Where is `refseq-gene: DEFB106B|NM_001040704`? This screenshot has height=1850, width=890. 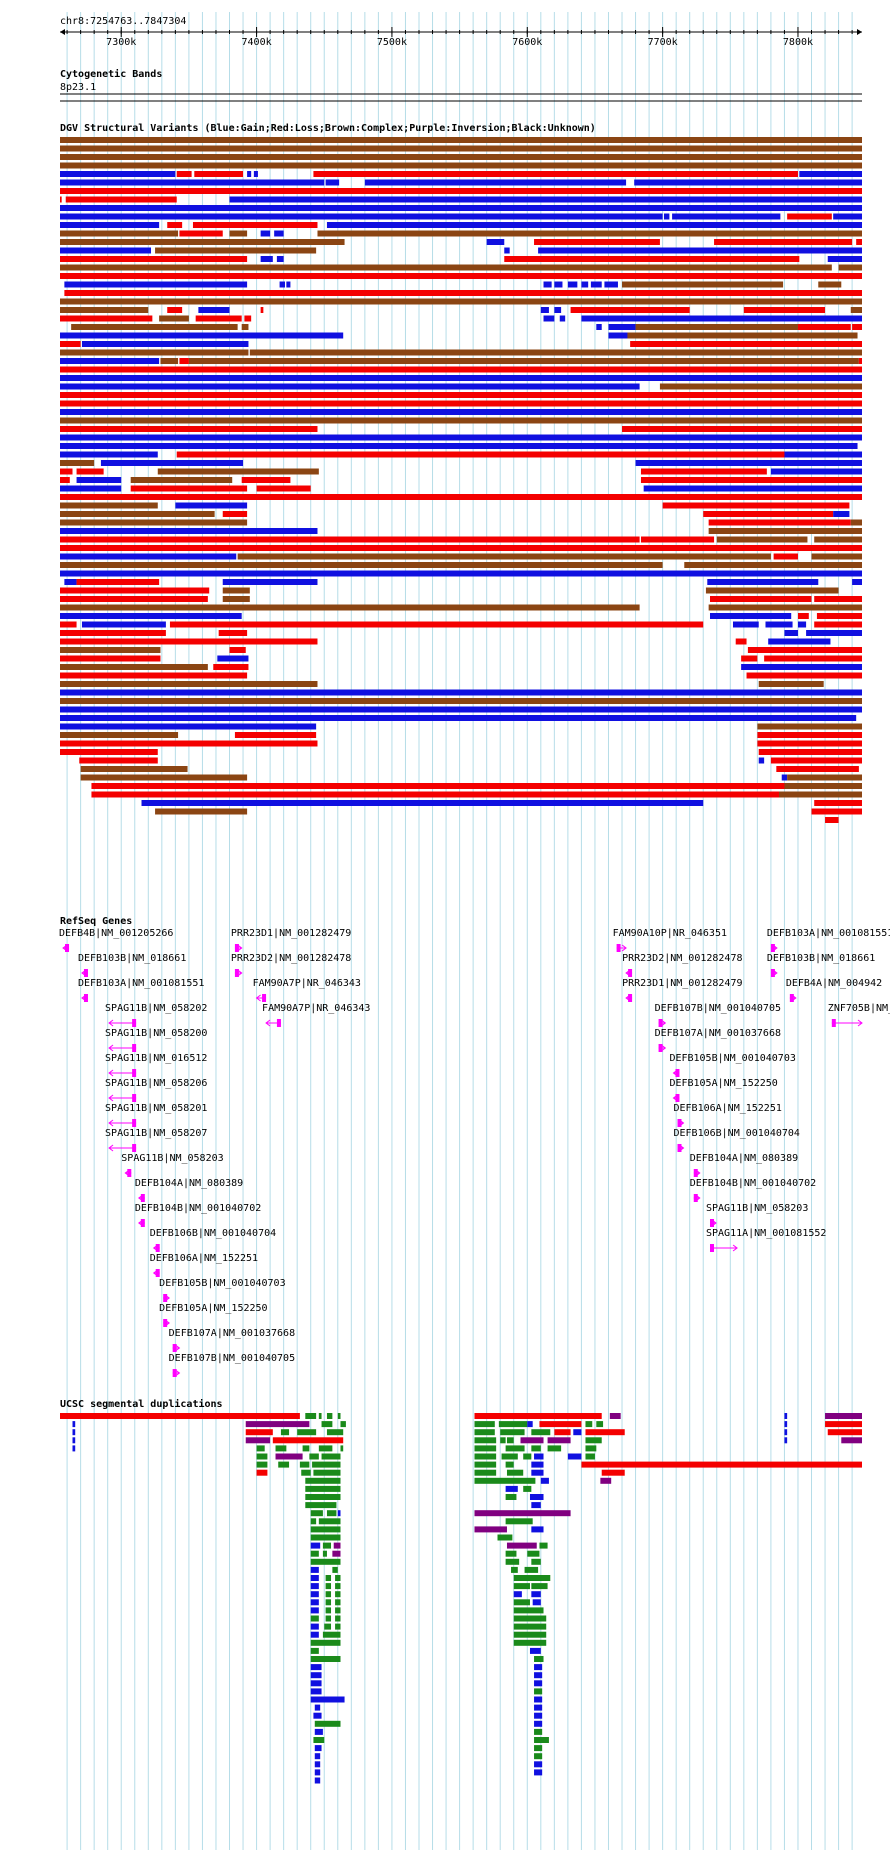 refseq-gene: DEFB106B|NM_001040704 is located at coordinates (213, 1240).